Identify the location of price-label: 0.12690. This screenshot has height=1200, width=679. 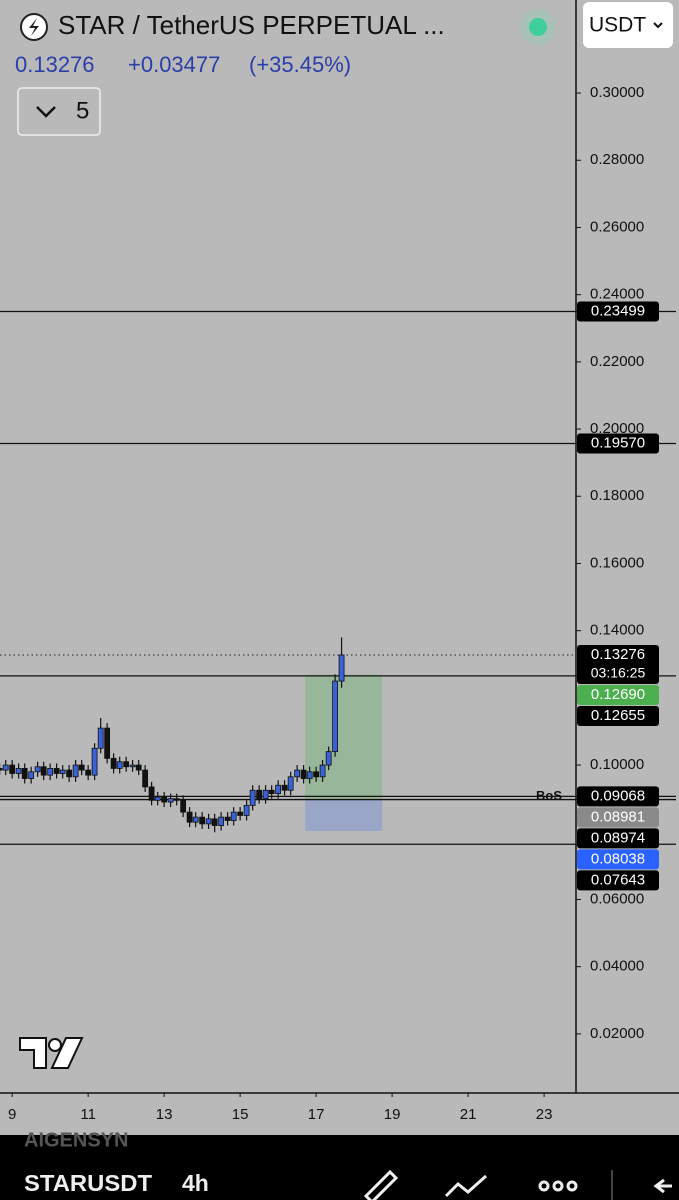
(618, 694).